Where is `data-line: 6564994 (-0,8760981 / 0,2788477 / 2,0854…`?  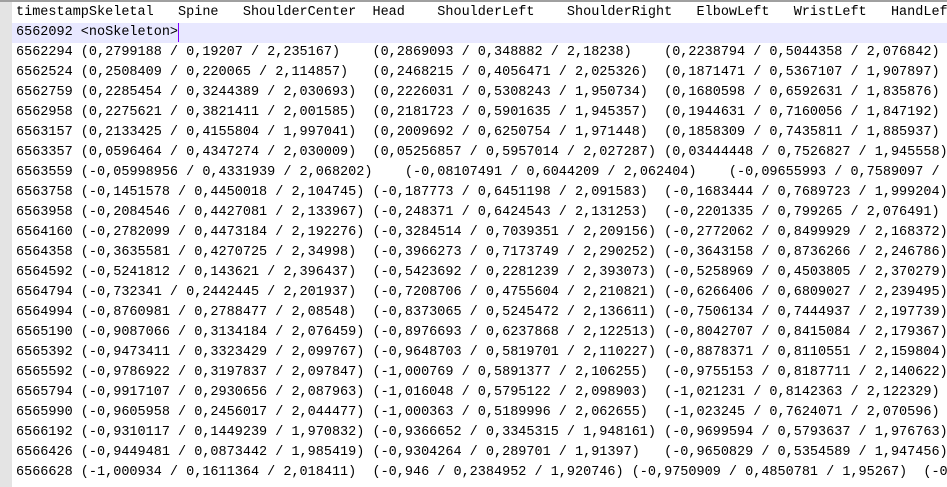 data-line: 6564994 (-0,8760981 / 0,2788477 / 2,0854… is located at coordinates (481, 312).